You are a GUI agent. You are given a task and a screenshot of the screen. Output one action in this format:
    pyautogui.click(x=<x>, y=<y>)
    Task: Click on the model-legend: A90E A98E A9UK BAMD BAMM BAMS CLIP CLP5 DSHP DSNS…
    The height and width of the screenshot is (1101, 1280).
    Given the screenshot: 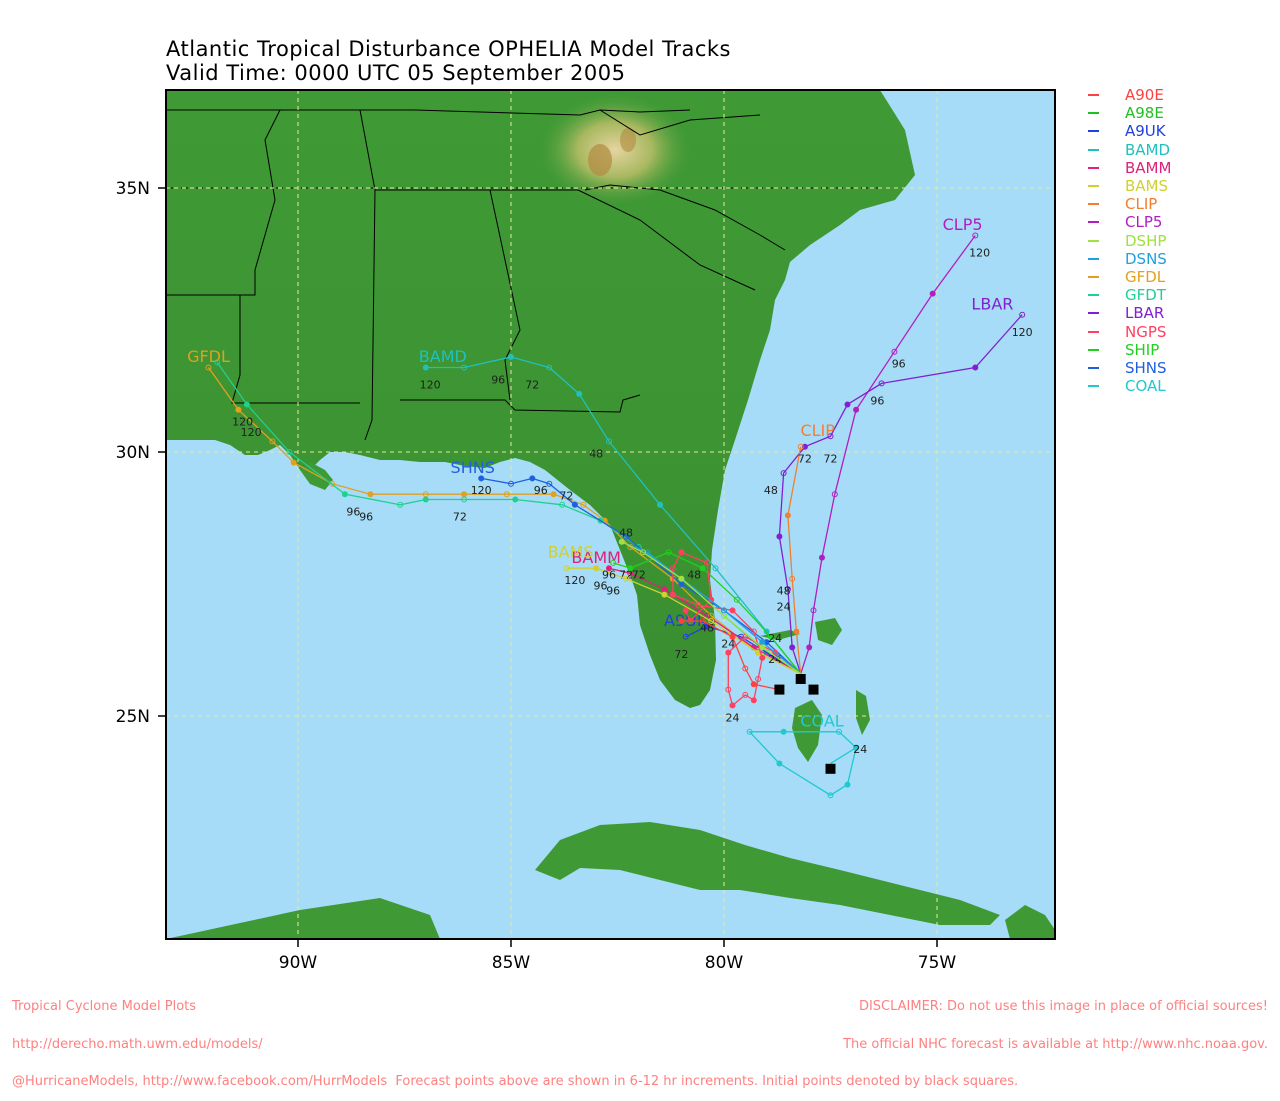 What is the action you would take?
    pyautogui.click(x=1129, y=240)
    